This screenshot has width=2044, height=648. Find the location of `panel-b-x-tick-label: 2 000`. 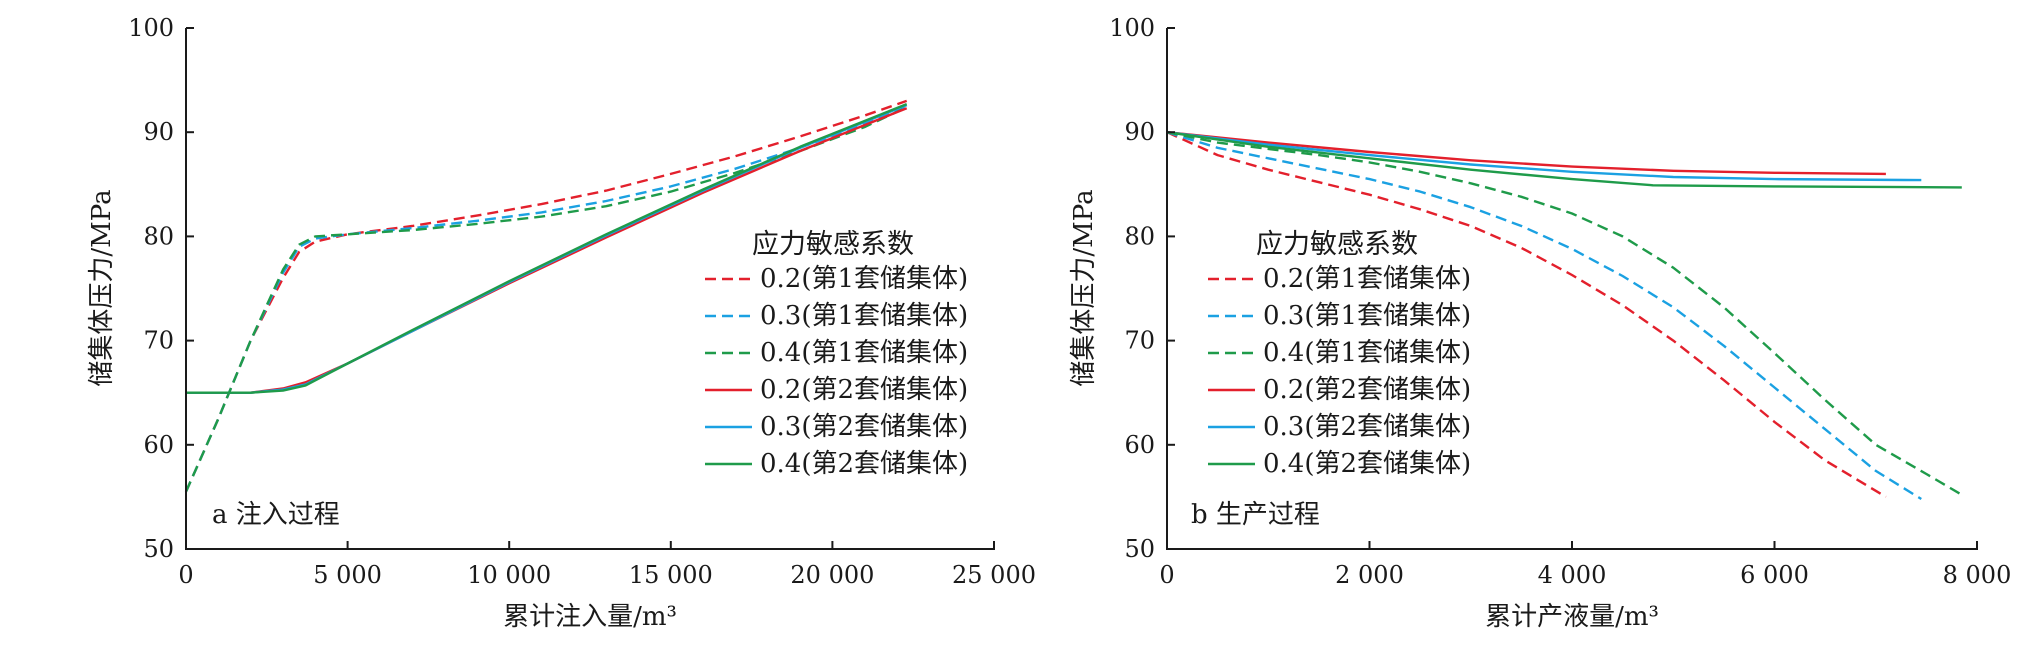

panel-b-x-tick-label: 2 000 is located at coordinates (1369, 575).